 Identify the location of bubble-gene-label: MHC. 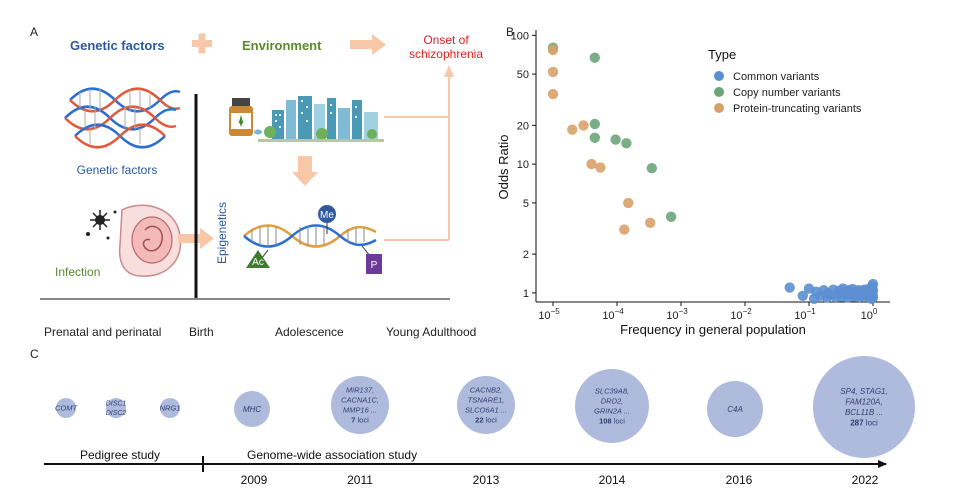
(252, 409).